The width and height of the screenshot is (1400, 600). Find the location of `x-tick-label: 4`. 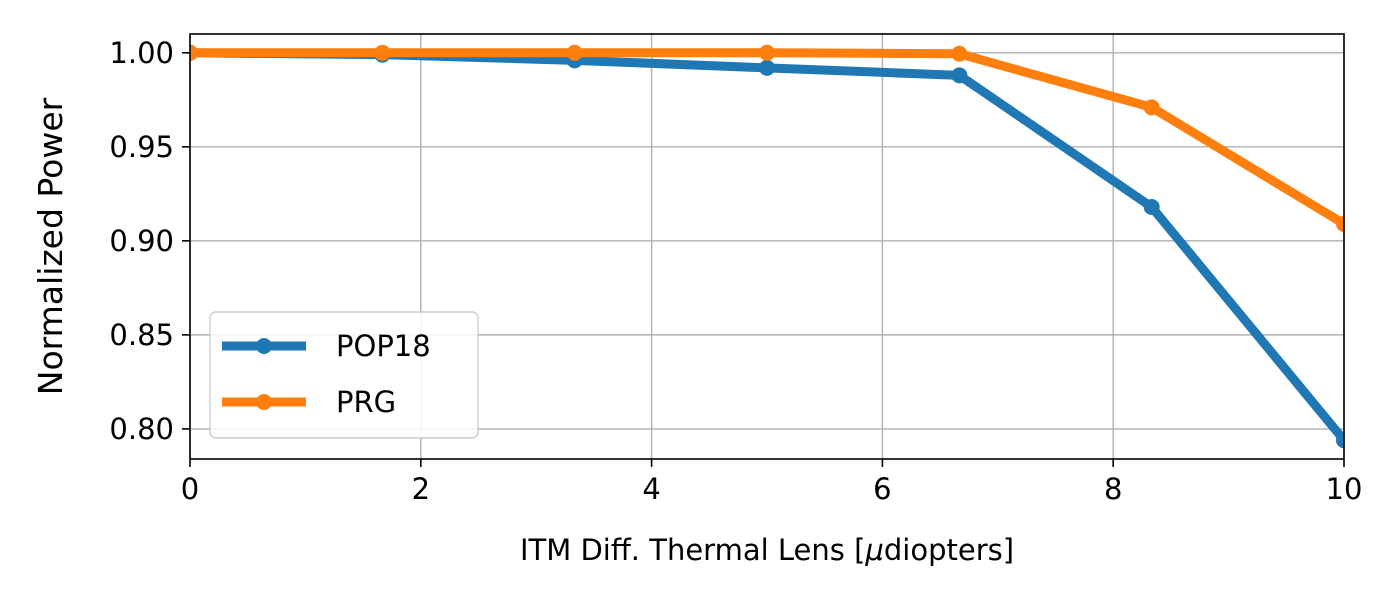

x-tick-label: 4 is located at coordinates (651, 489).